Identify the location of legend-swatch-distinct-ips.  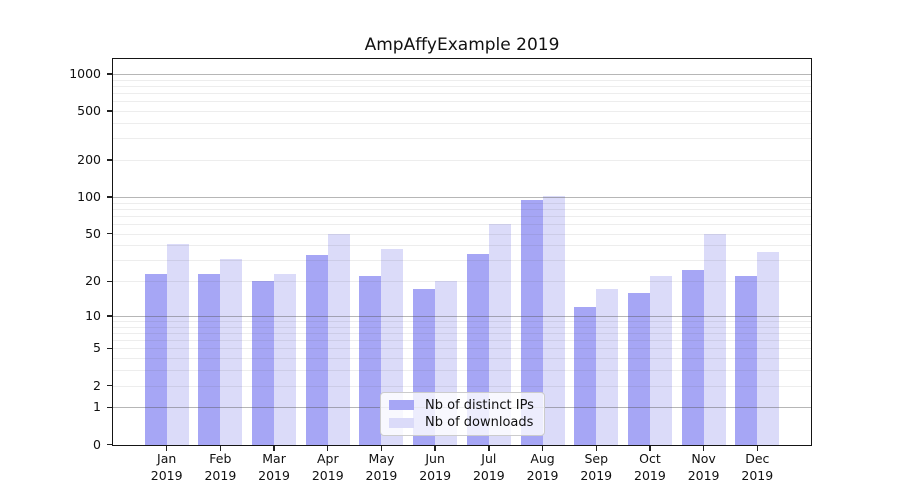
(401, 405).